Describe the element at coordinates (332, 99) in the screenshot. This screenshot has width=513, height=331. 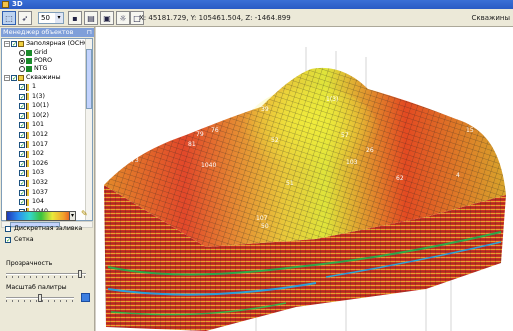
I see `well-marker-label: 1(3)` at that location.